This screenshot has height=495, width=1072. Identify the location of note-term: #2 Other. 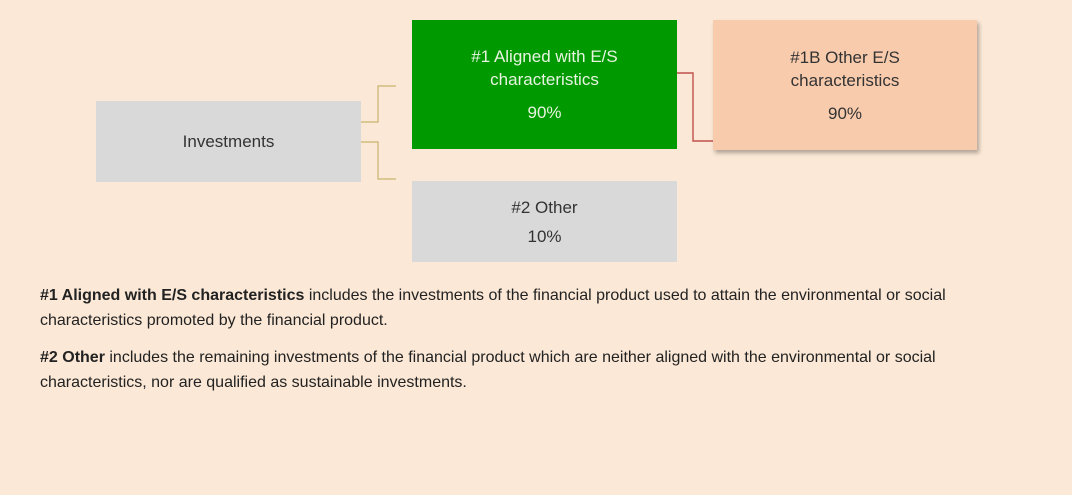
(72, 357).